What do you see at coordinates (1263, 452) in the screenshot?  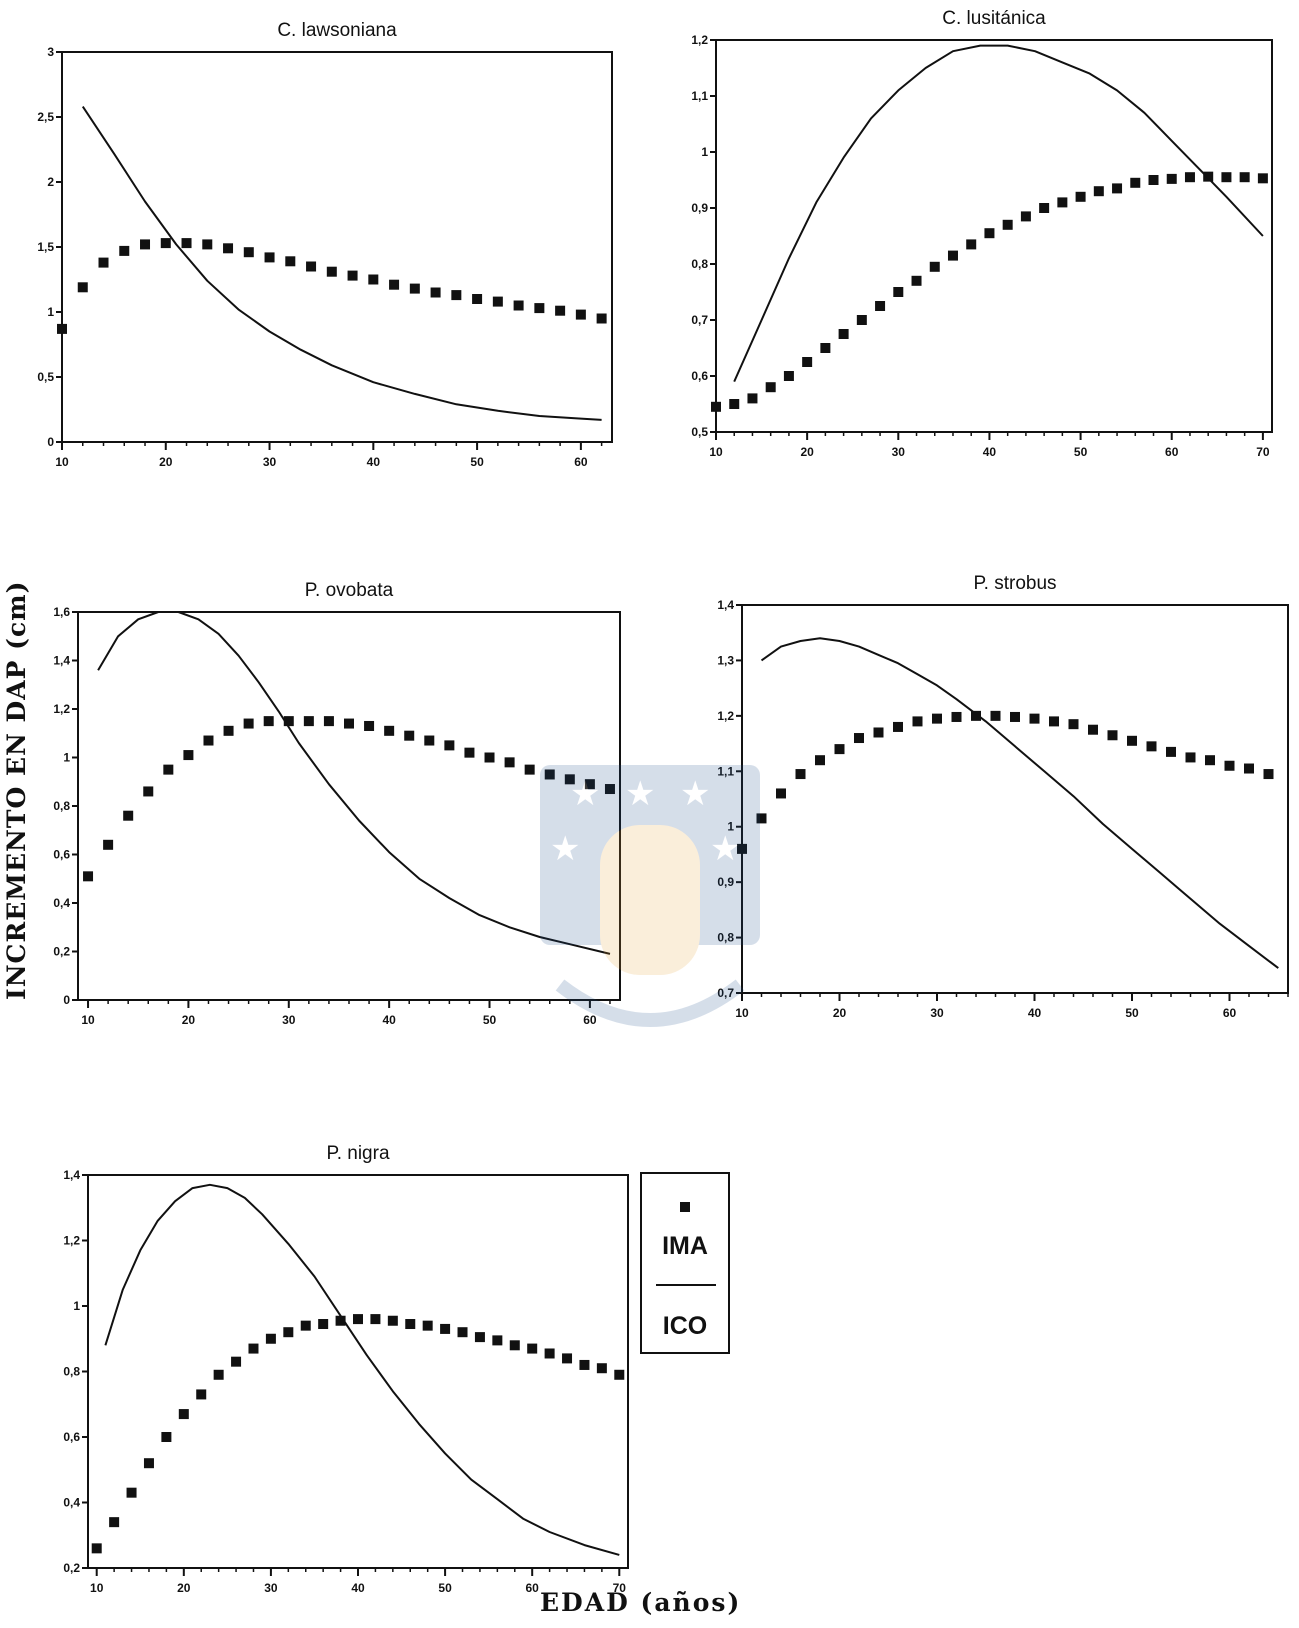 I see `x-tick-label: 70` at bounding box center [1263, 452].